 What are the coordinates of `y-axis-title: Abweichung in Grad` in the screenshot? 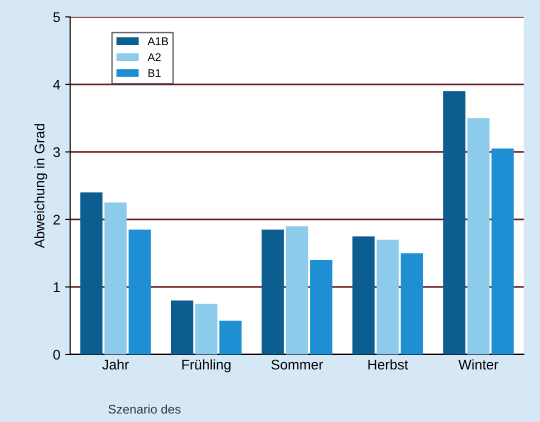 It's located at (41, 186).